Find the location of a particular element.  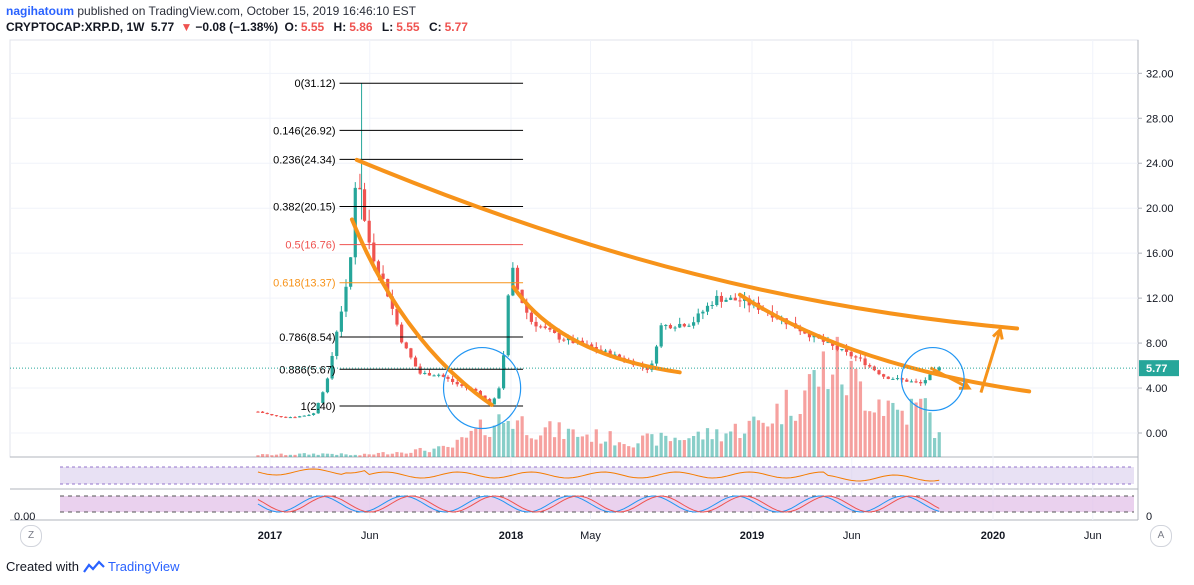

x-tick-label: 2020 is located at coordinates (993, 536).